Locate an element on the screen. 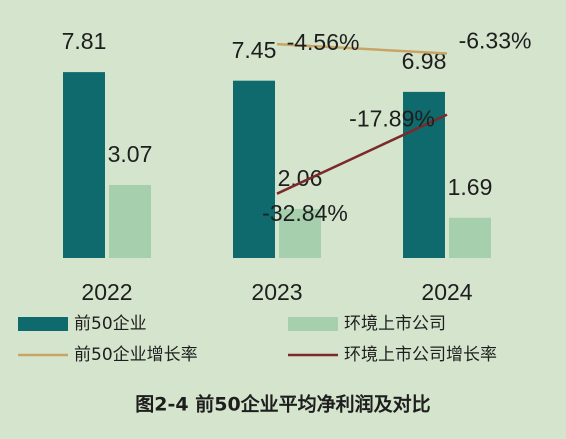 The image size is (566, 439). data-label: 7.81 is located at coordinates (84, 41).